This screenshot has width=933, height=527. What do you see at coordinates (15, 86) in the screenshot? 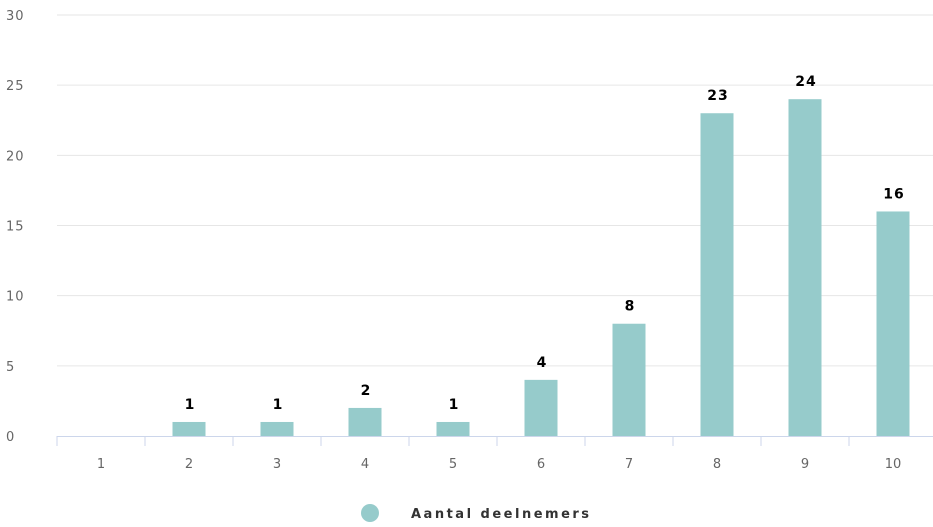
I see `y-tick-label: 25` at bounding box center [15, 86].